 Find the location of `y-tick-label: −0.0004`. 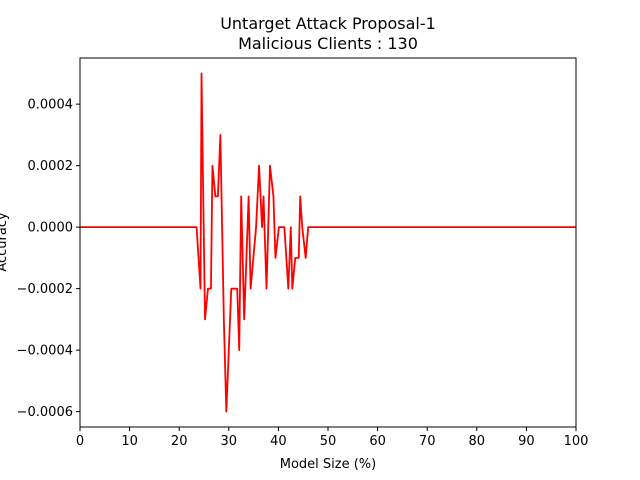

y-tick-label: −0.0004 is located at coordinates (45, 351).